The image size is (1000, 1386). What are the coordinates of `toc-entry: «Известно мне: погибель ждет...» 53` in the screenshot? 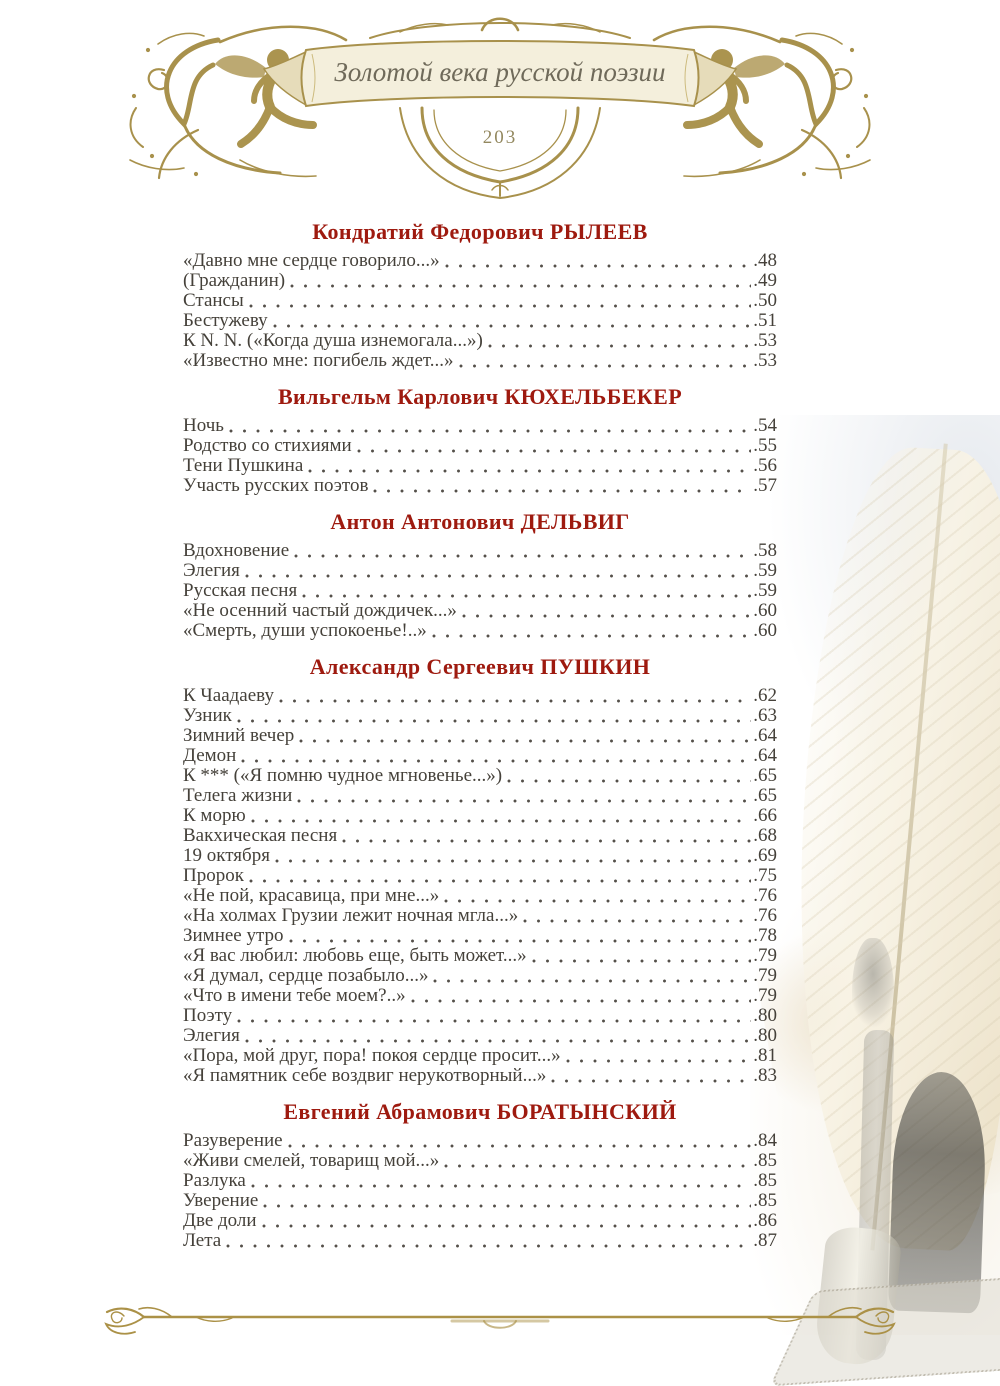 It's located at (480, 361).